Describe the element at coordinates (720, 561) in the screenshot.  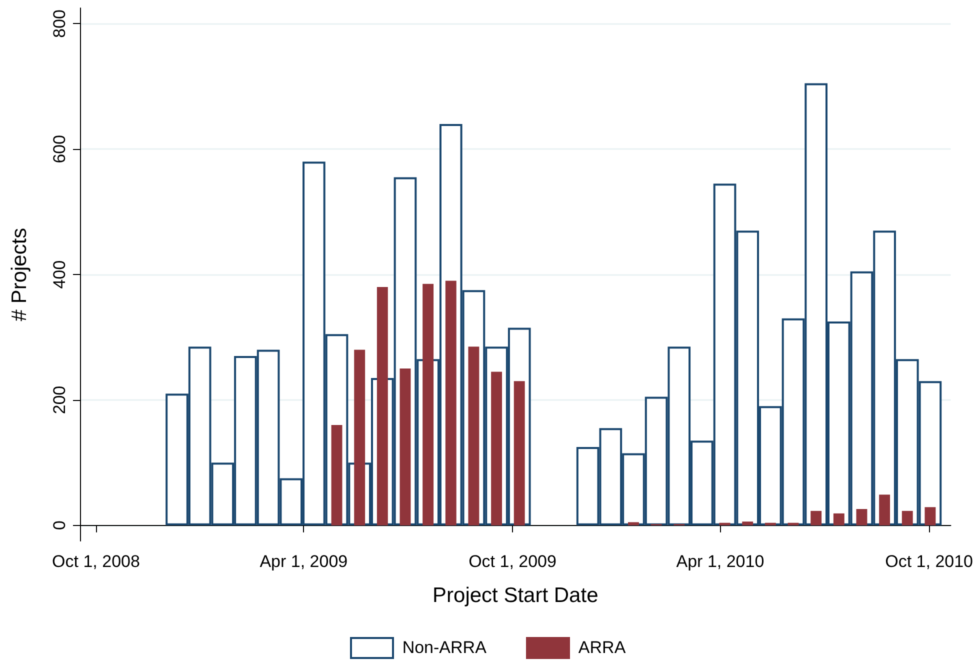
I see `x-tick-label: Apr 1, 2010` at that location.